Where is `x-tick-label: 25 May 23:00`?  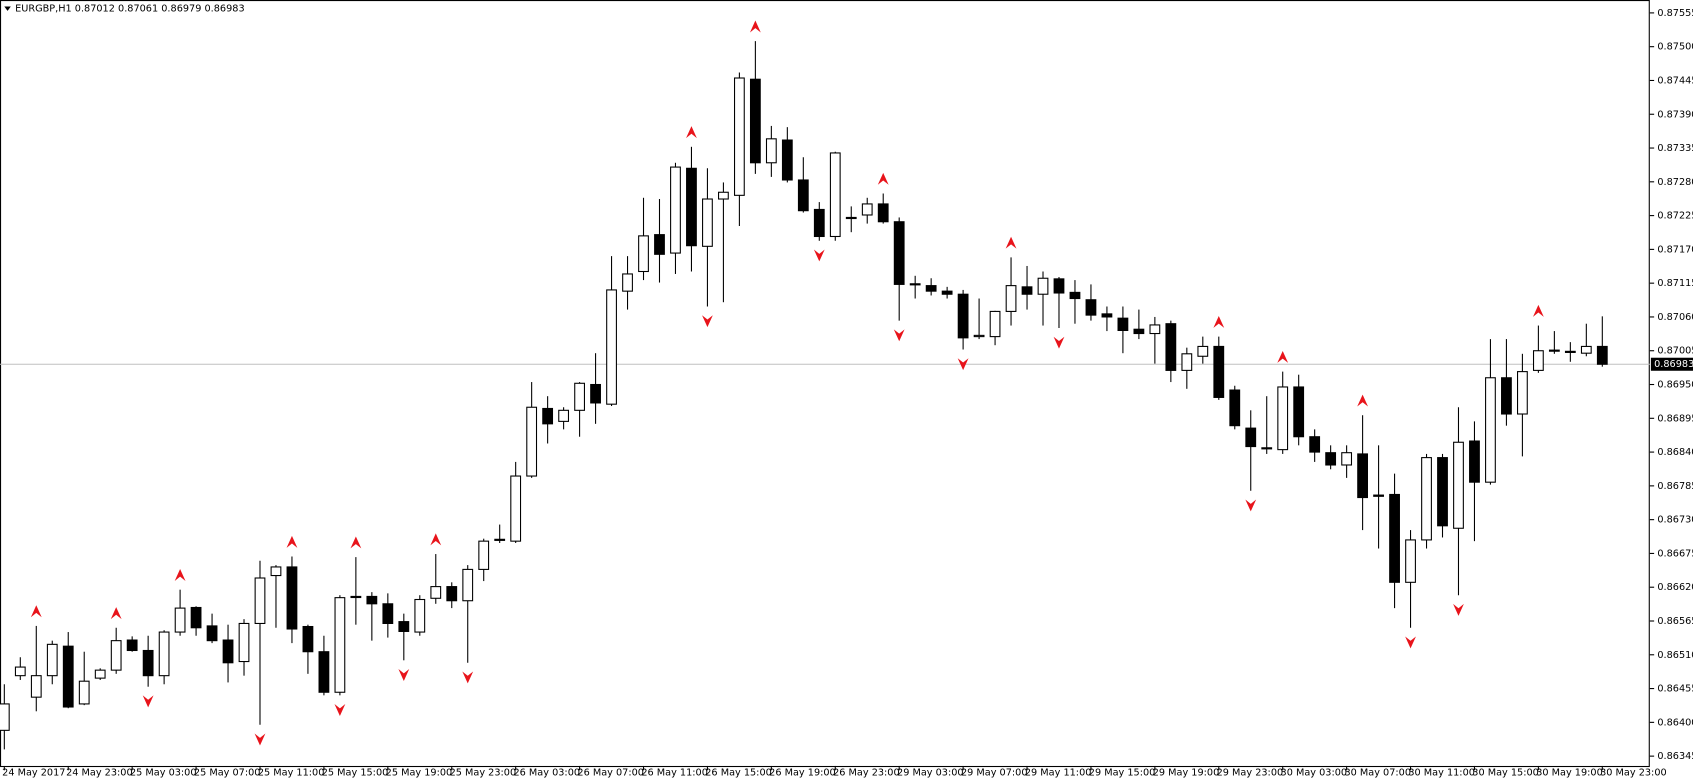 x-tick-label: 25 May 23:00 is located at coordinates (483, 772).